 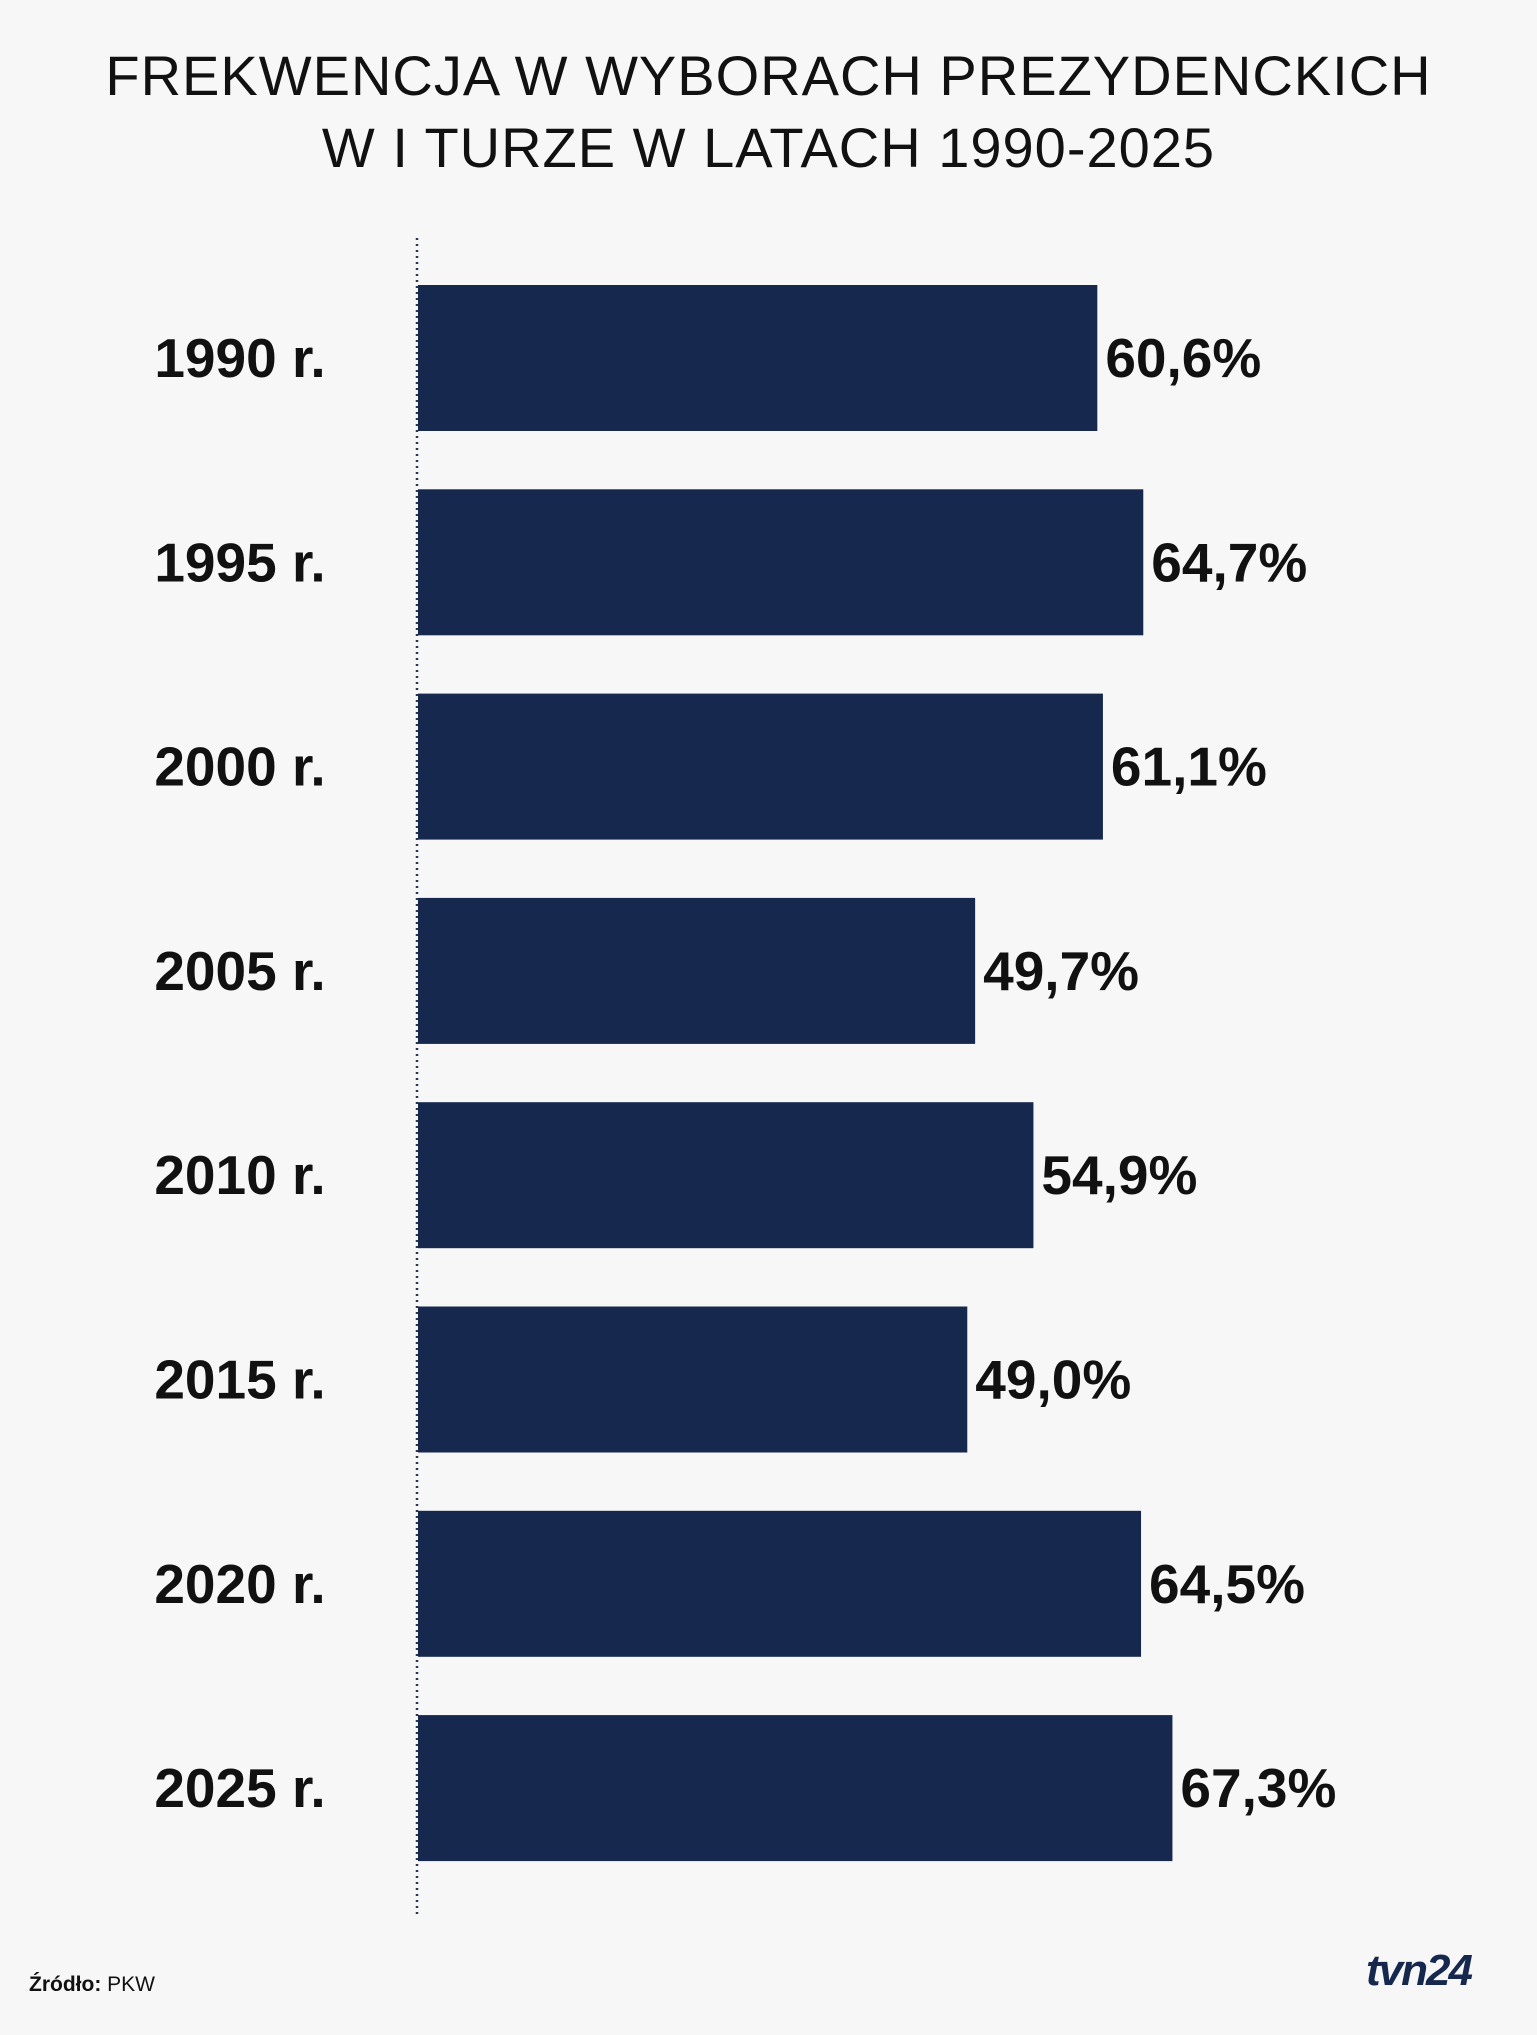 I want to click on category-label: 2025 r., so click(x=239, y=1788).